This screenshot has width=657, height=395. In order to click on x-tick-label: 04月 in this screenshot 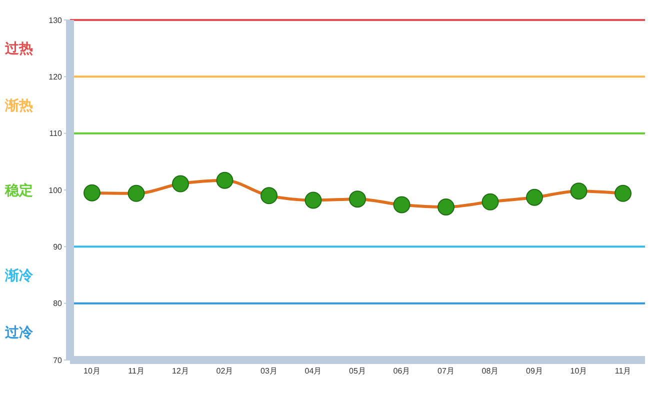, I will do `click(313, 371)`.